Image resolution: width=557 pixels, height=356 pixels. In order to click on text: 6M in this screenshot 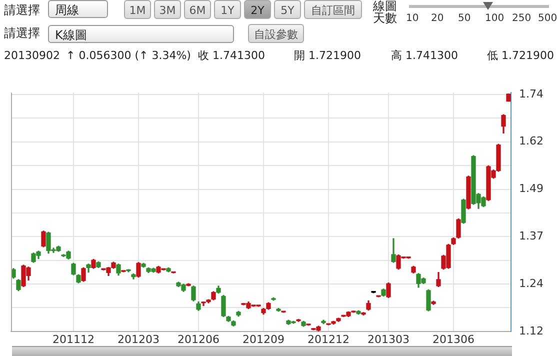, I will do `click(197, 9)`.